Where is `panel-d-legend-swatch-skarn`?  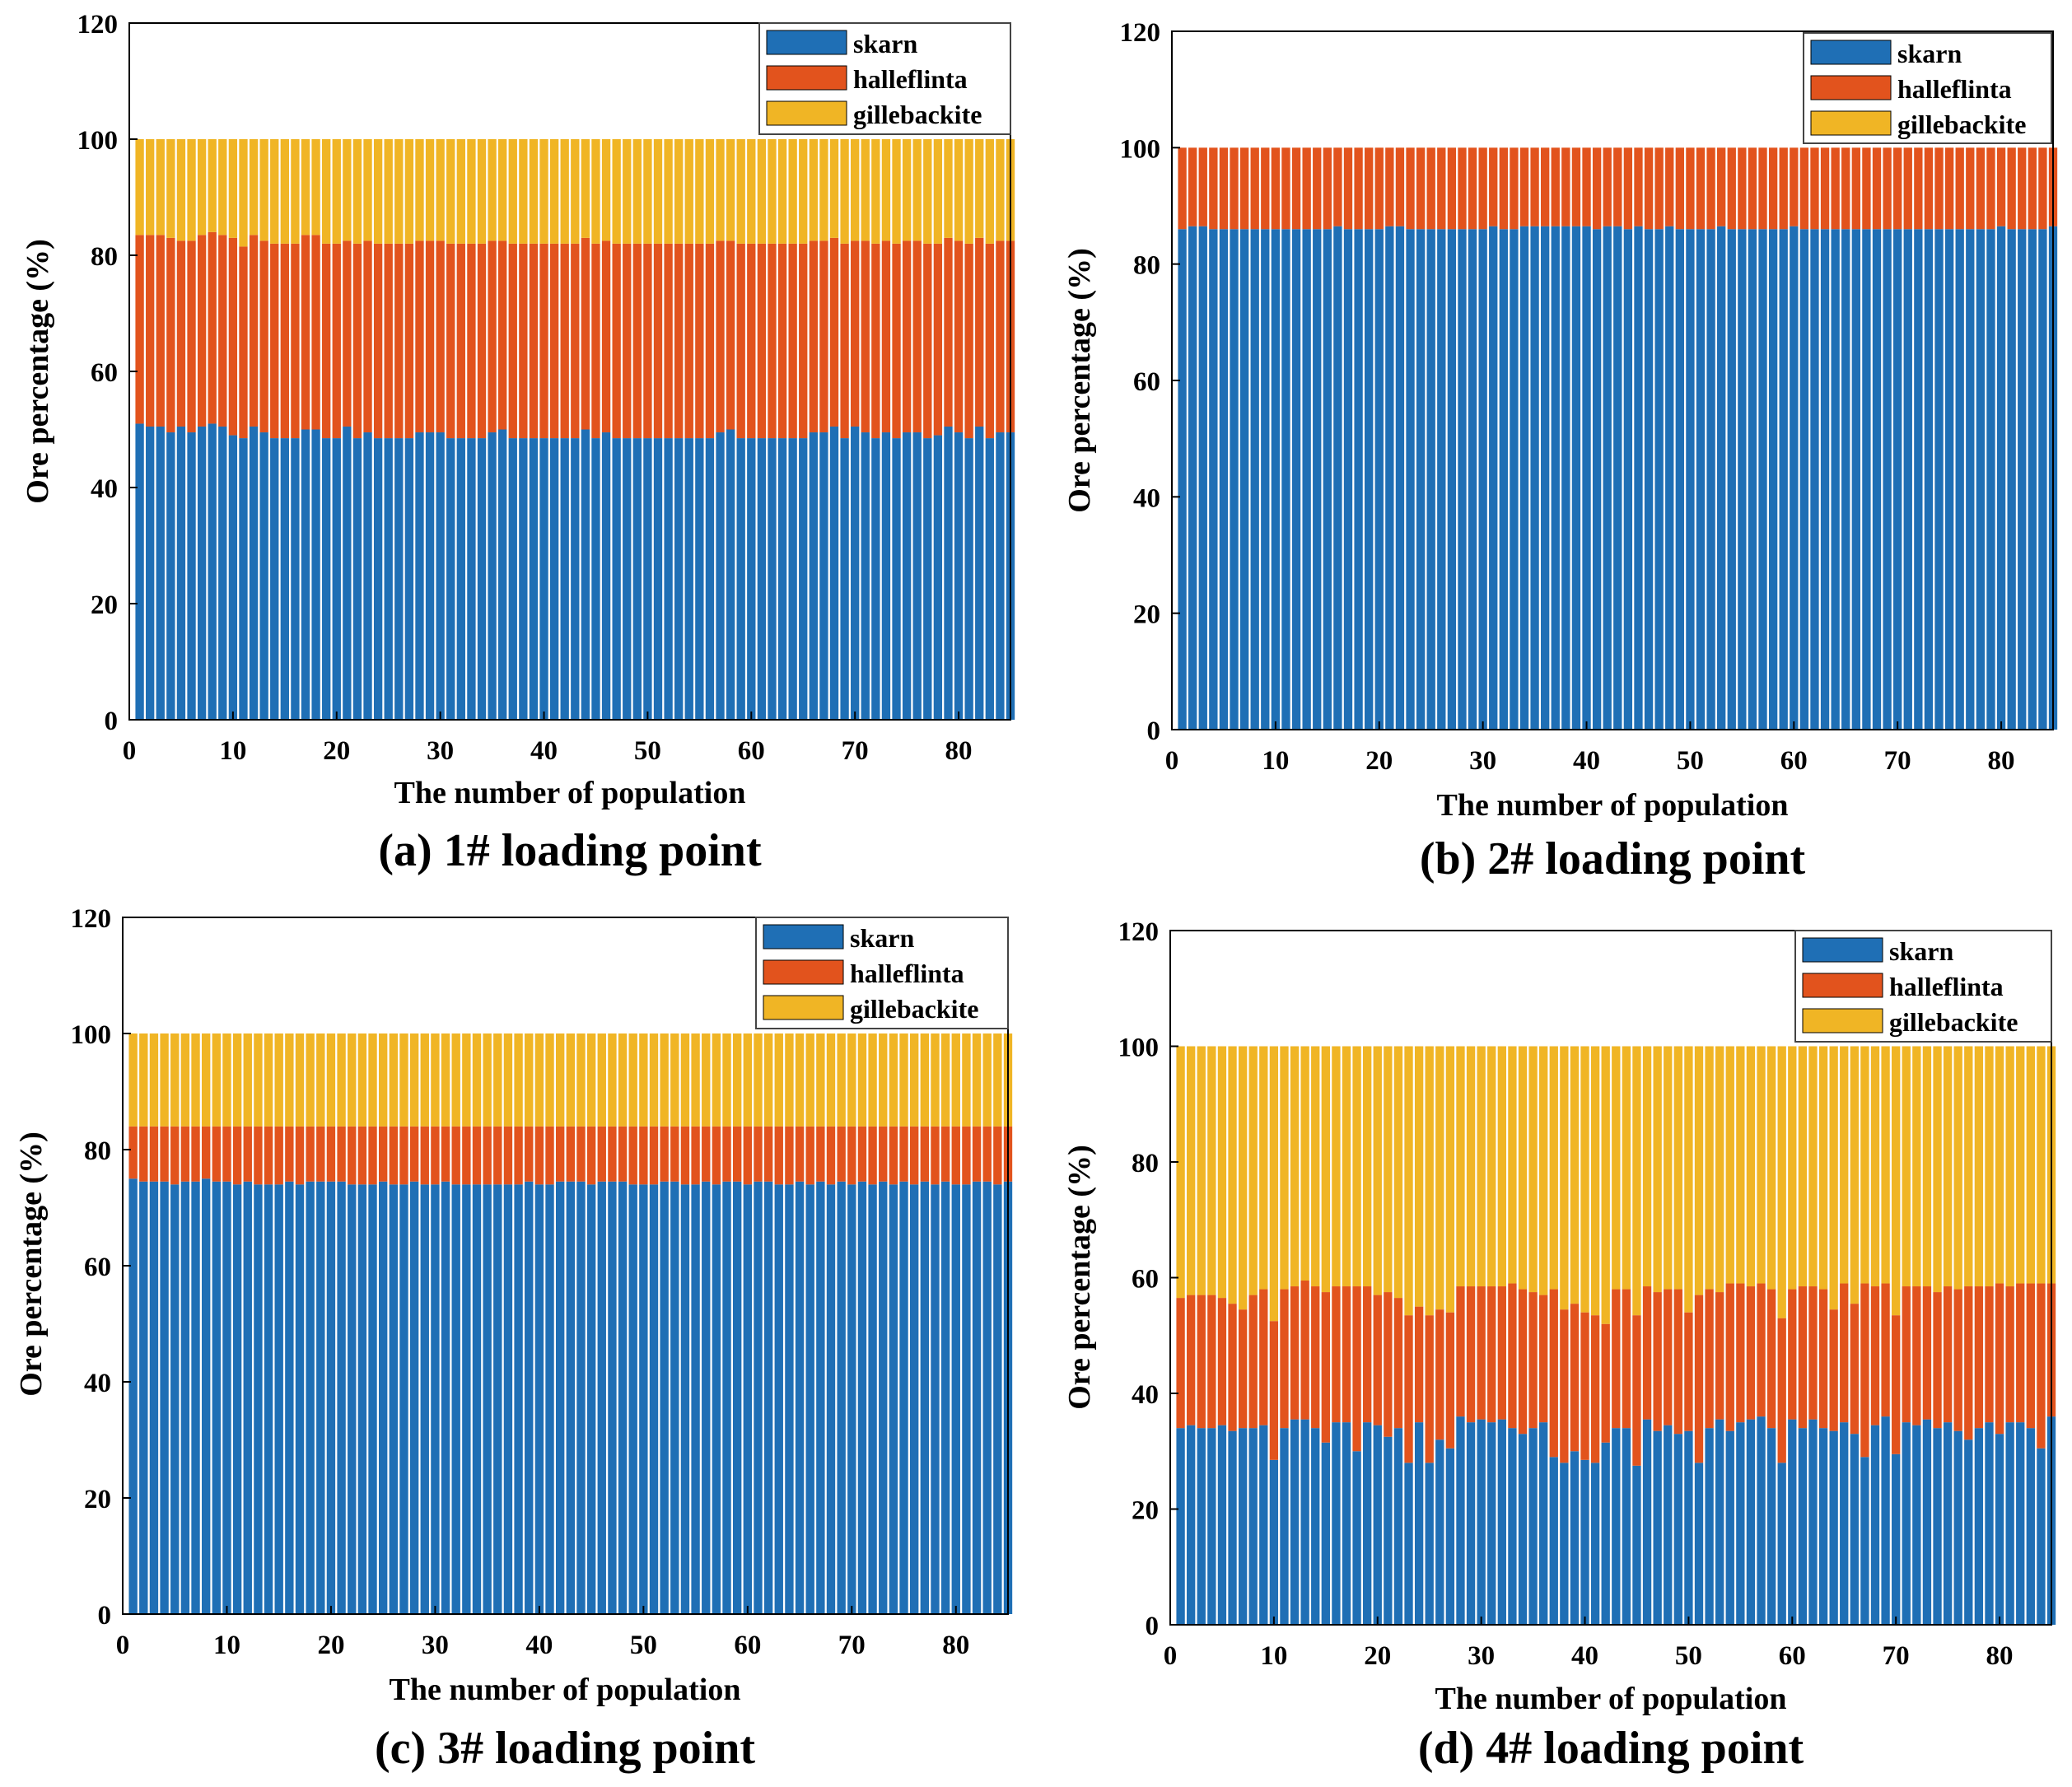 panel-d-legend-swatch-skarn is located at coordinates (1842, 950).